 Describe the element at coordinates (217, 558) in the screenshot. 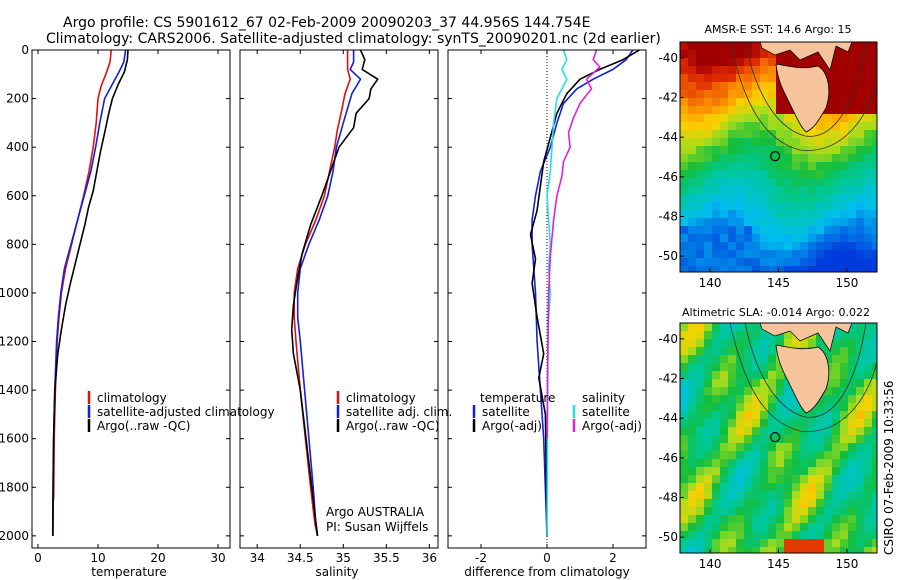

I see `x-tick-label: 30` at that location.